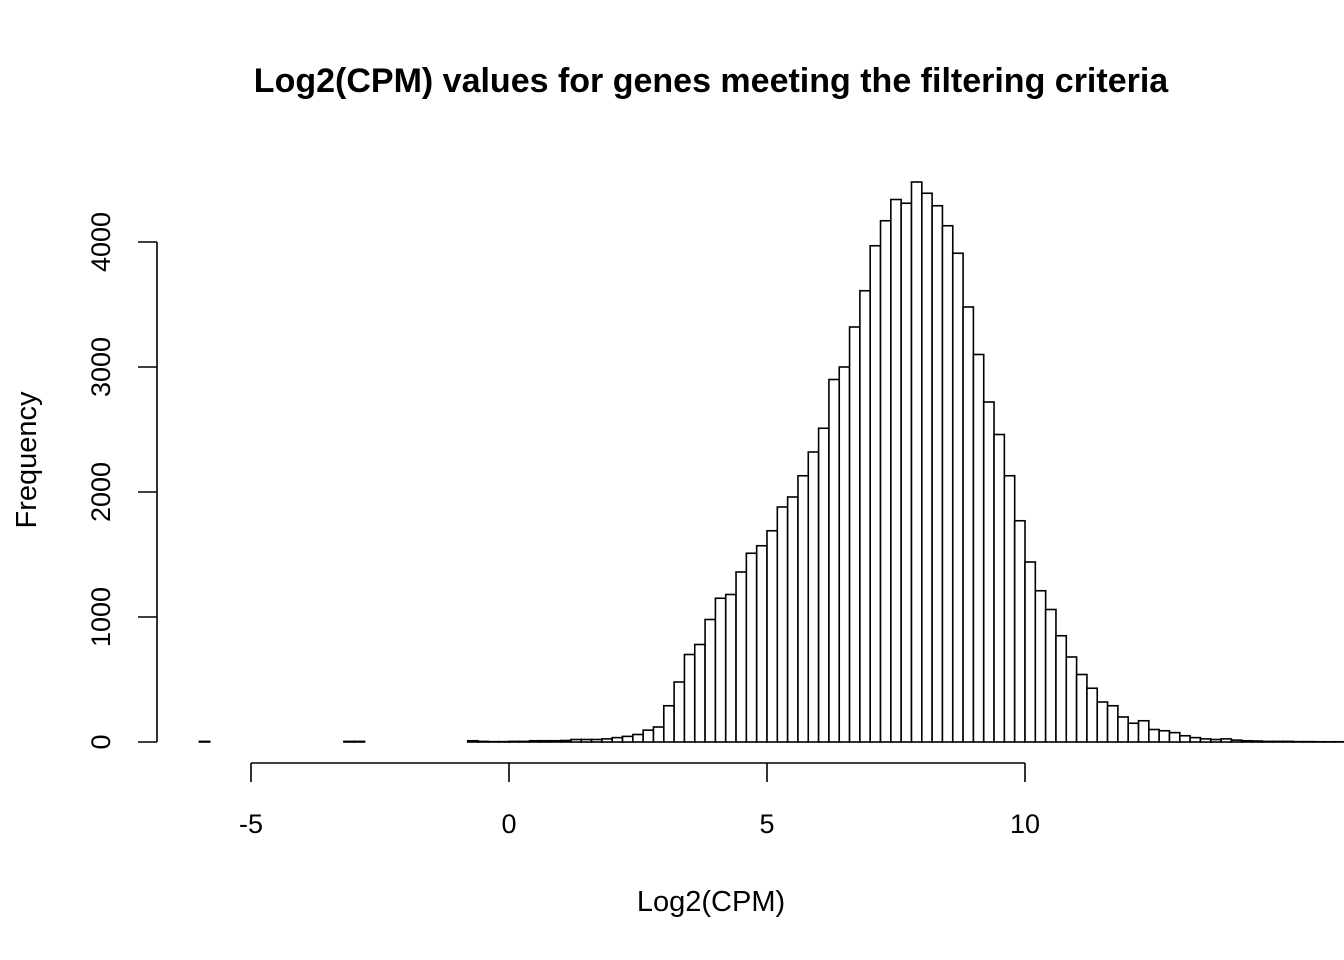 The width and height of the screenshot is (1344, 960). I want to click on y-axis: 0 1000 2000 3000 4000, so click(122, 481).